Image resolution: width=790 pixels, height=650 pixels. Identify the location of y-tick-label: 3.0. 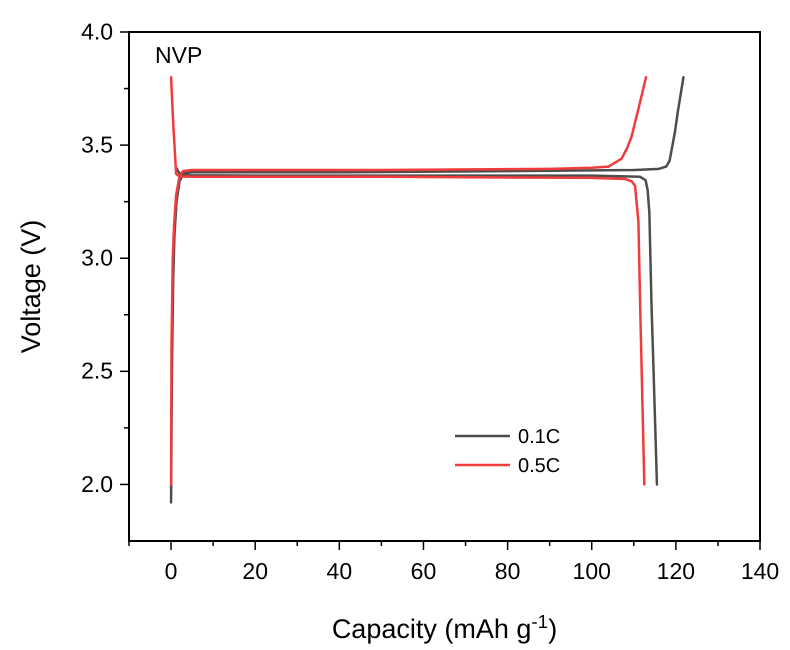
(97, 257).